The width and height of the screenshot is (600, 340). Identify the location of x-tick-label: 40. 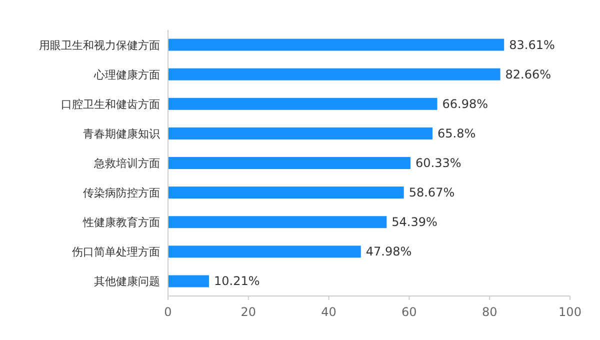
(328, 312).